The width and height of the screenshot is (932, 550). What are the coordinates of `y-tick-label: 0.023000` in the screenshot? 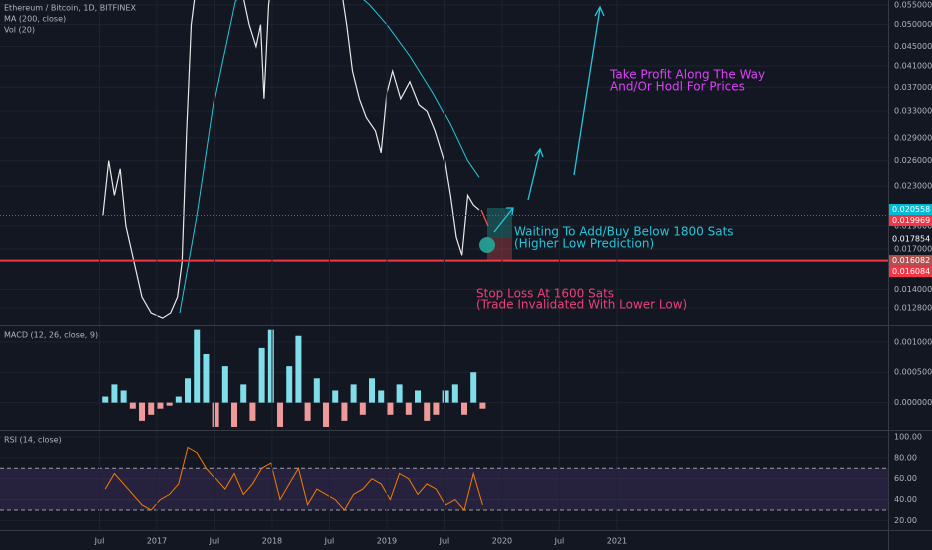 It's located at (913, 186).